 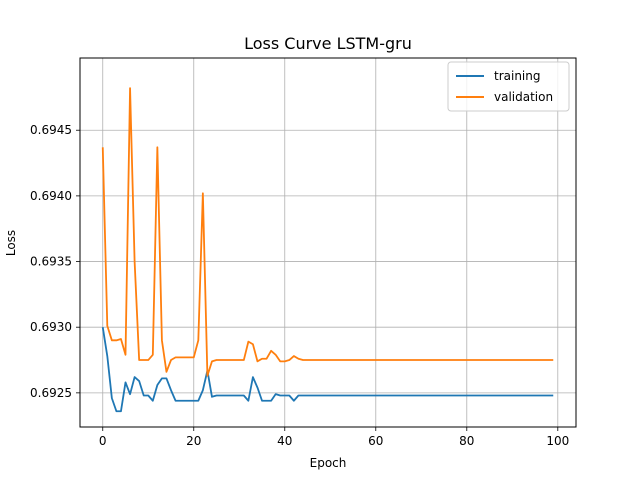 I want to click on legend-box, so click(x=508, y=86).